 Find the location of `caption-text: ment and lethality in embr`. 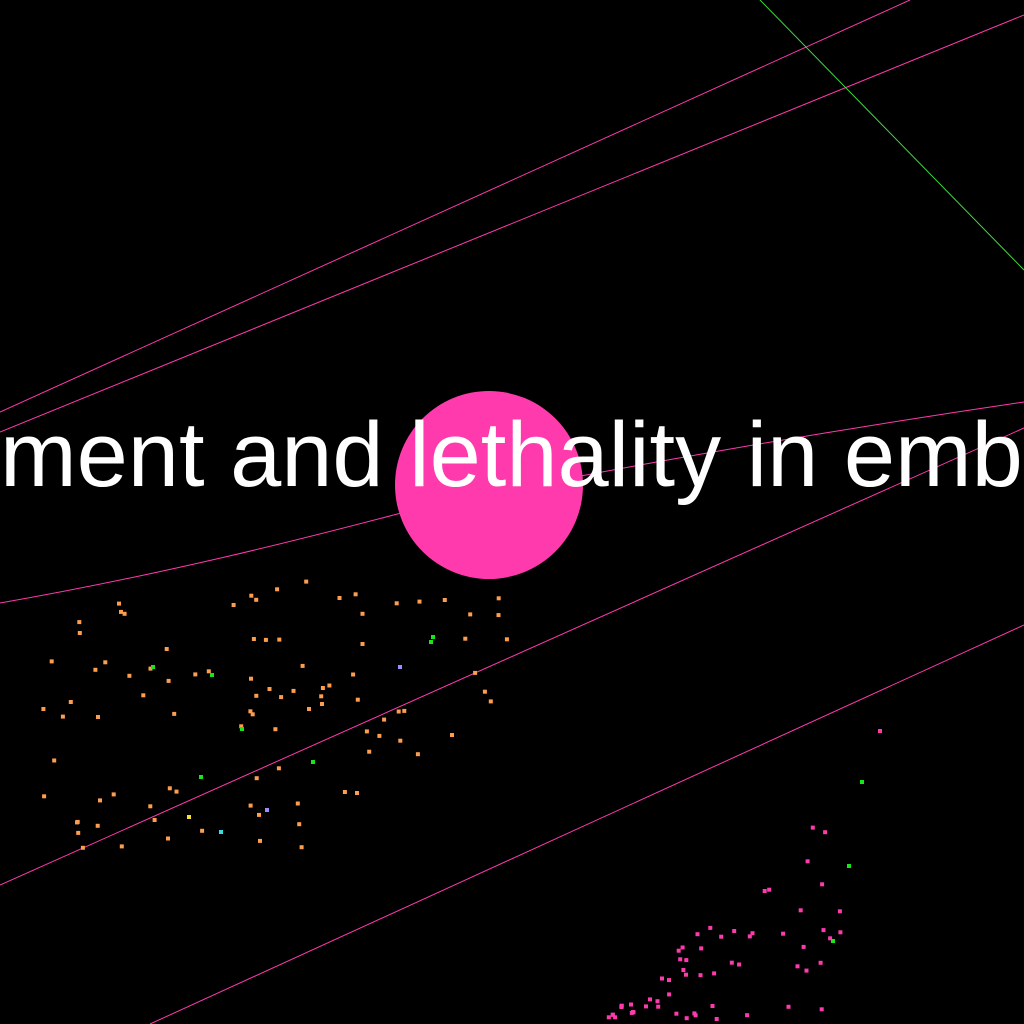

caption-text: ment and lethality in embr is located at coordinates (512, 455).